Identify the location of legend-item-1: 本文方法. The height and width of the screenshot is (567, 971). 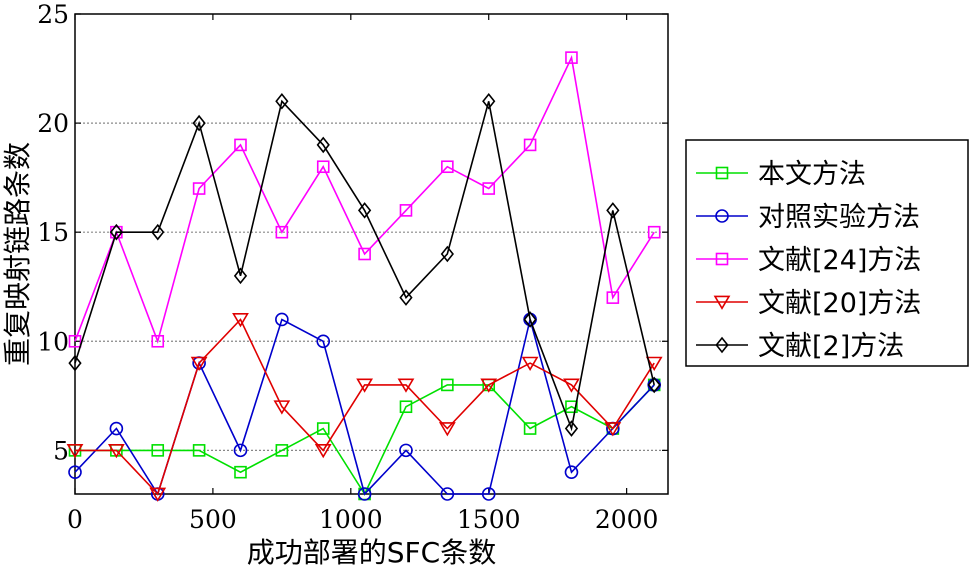
(781, 174).